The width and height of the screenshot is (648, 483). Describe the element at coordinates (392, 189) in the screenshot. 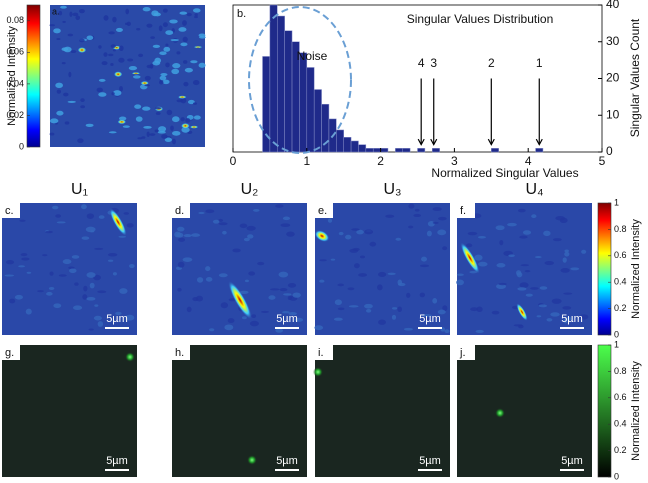

I see `column-header: U₃` at that location.